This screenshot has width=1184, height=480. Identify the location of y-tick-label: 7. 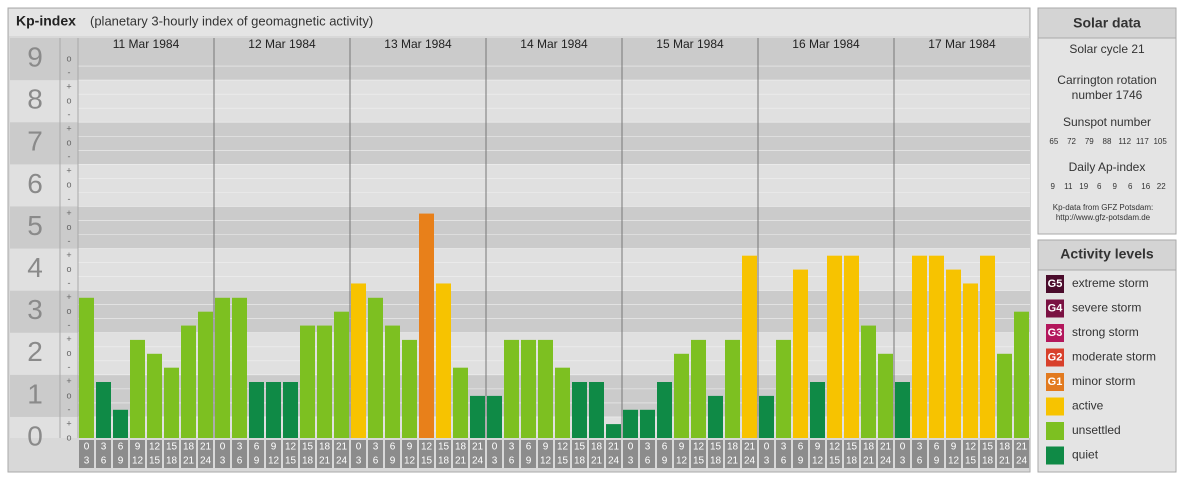
(35, 141).